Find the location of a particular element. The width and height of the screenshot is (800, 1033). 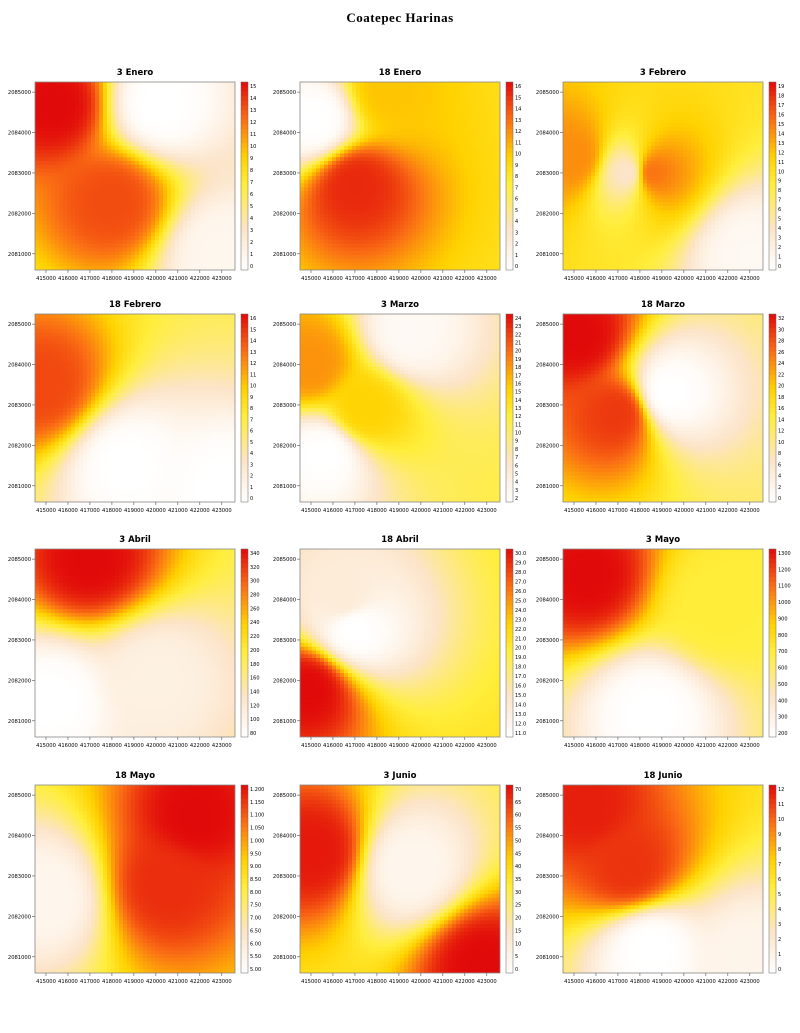

colorbar-label: 2 is located at coordinates (251, 243).